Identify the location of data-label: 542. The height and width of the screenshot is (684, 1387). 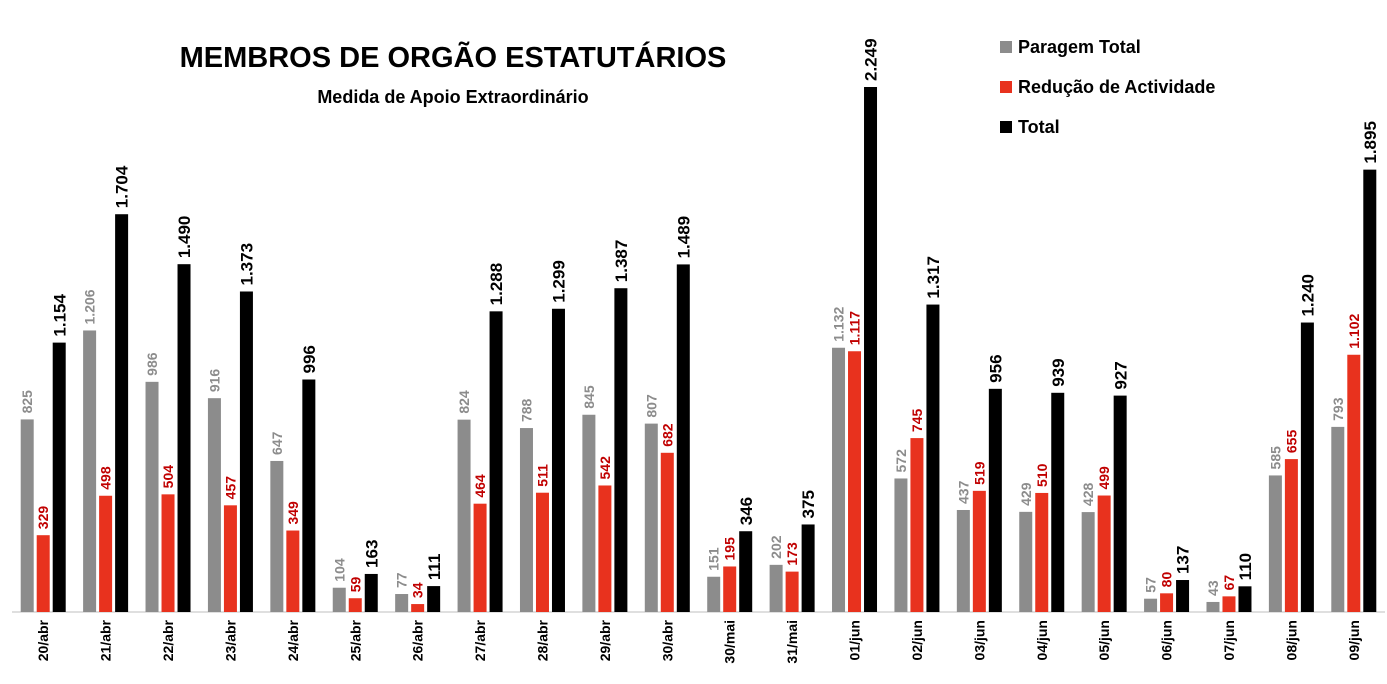
(605, 468).